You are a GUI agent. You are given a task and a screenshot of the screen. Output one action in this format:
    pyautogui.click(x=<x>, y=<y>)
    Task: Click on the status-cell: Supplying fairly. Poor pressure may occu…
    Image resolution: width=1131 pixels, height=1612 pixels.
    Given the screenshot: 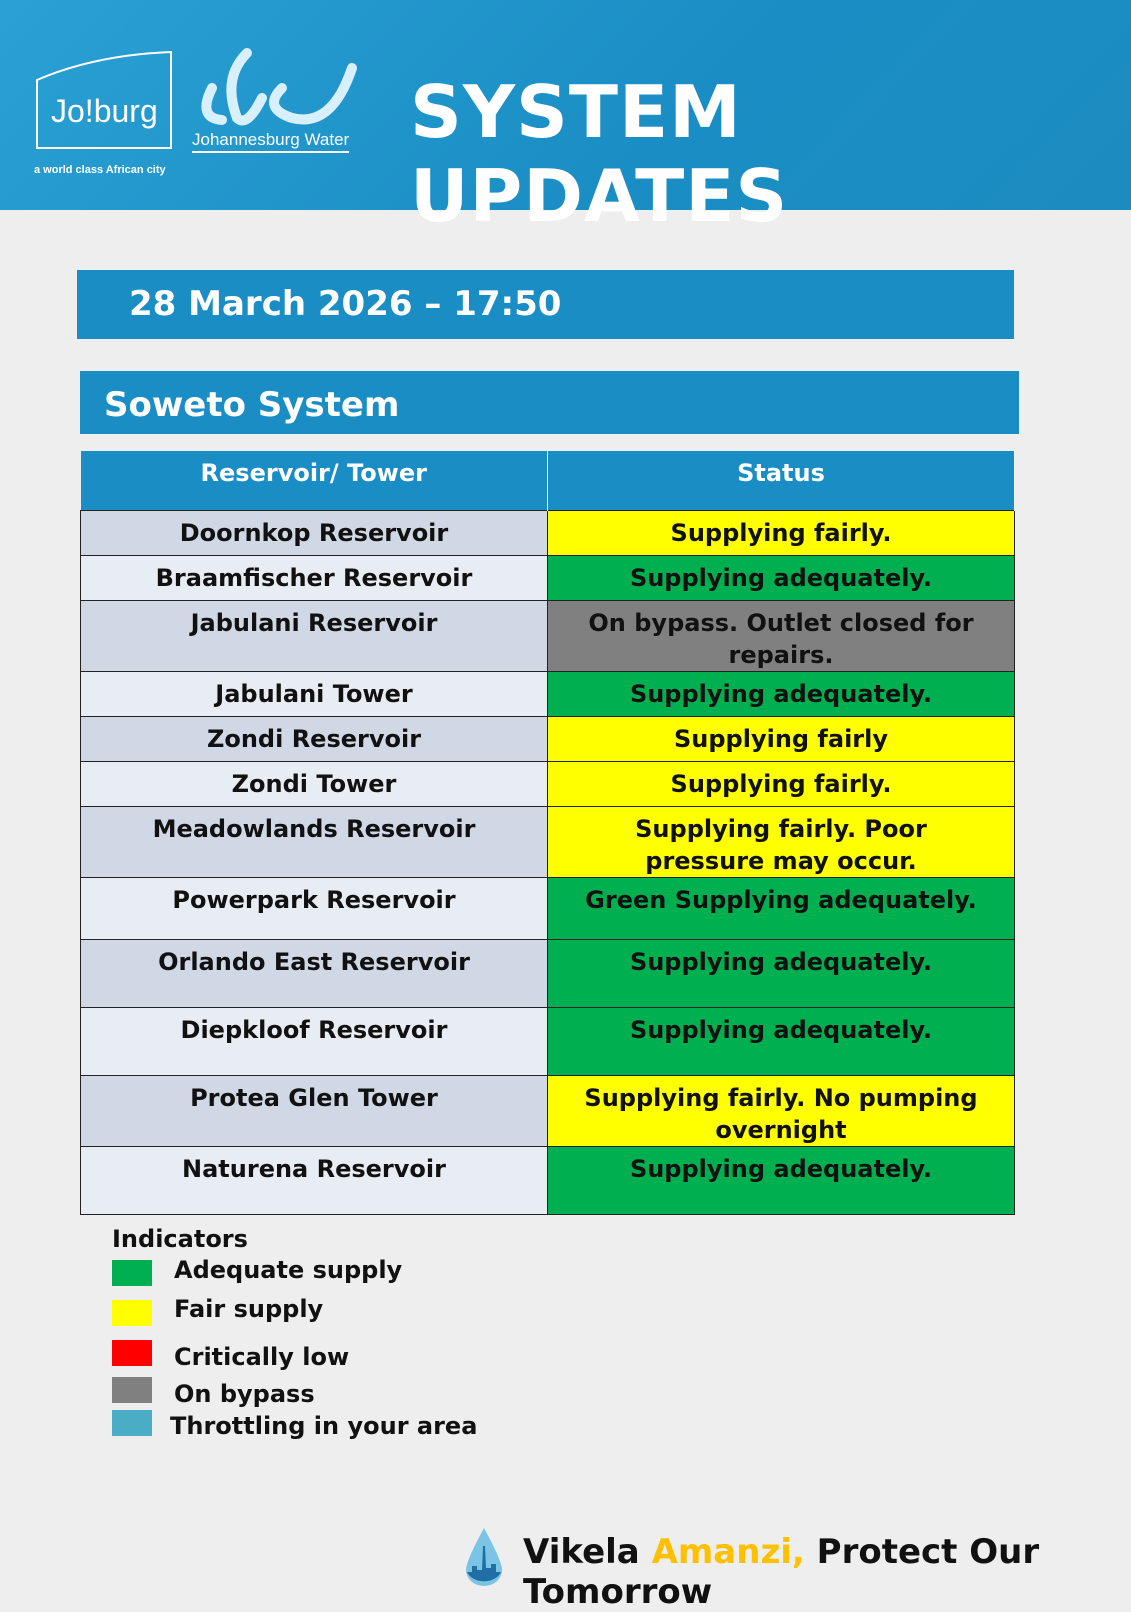 What is the action you would take?
    pyautogui.click(x=781, y=841)
    